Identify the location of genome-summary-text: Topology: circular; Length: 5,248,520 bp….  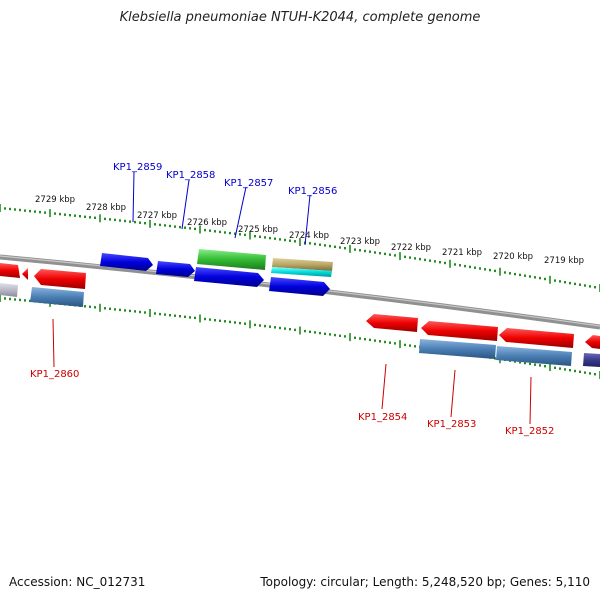
(425, 582).